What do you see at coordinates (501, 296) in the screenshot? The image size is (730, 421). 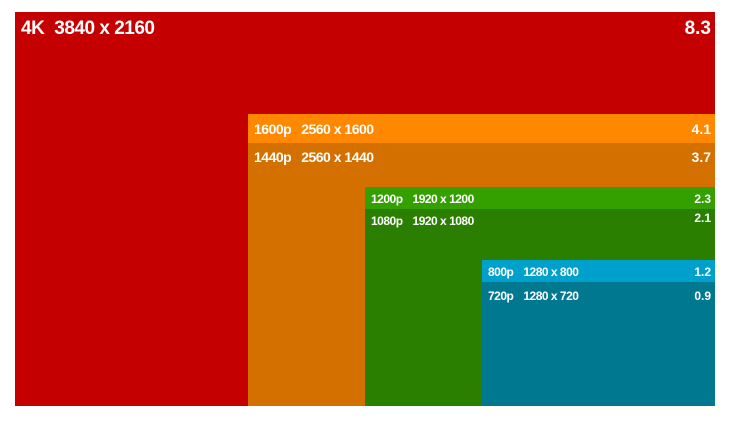 I see `name: 720p` at bounding box center [501, 296].